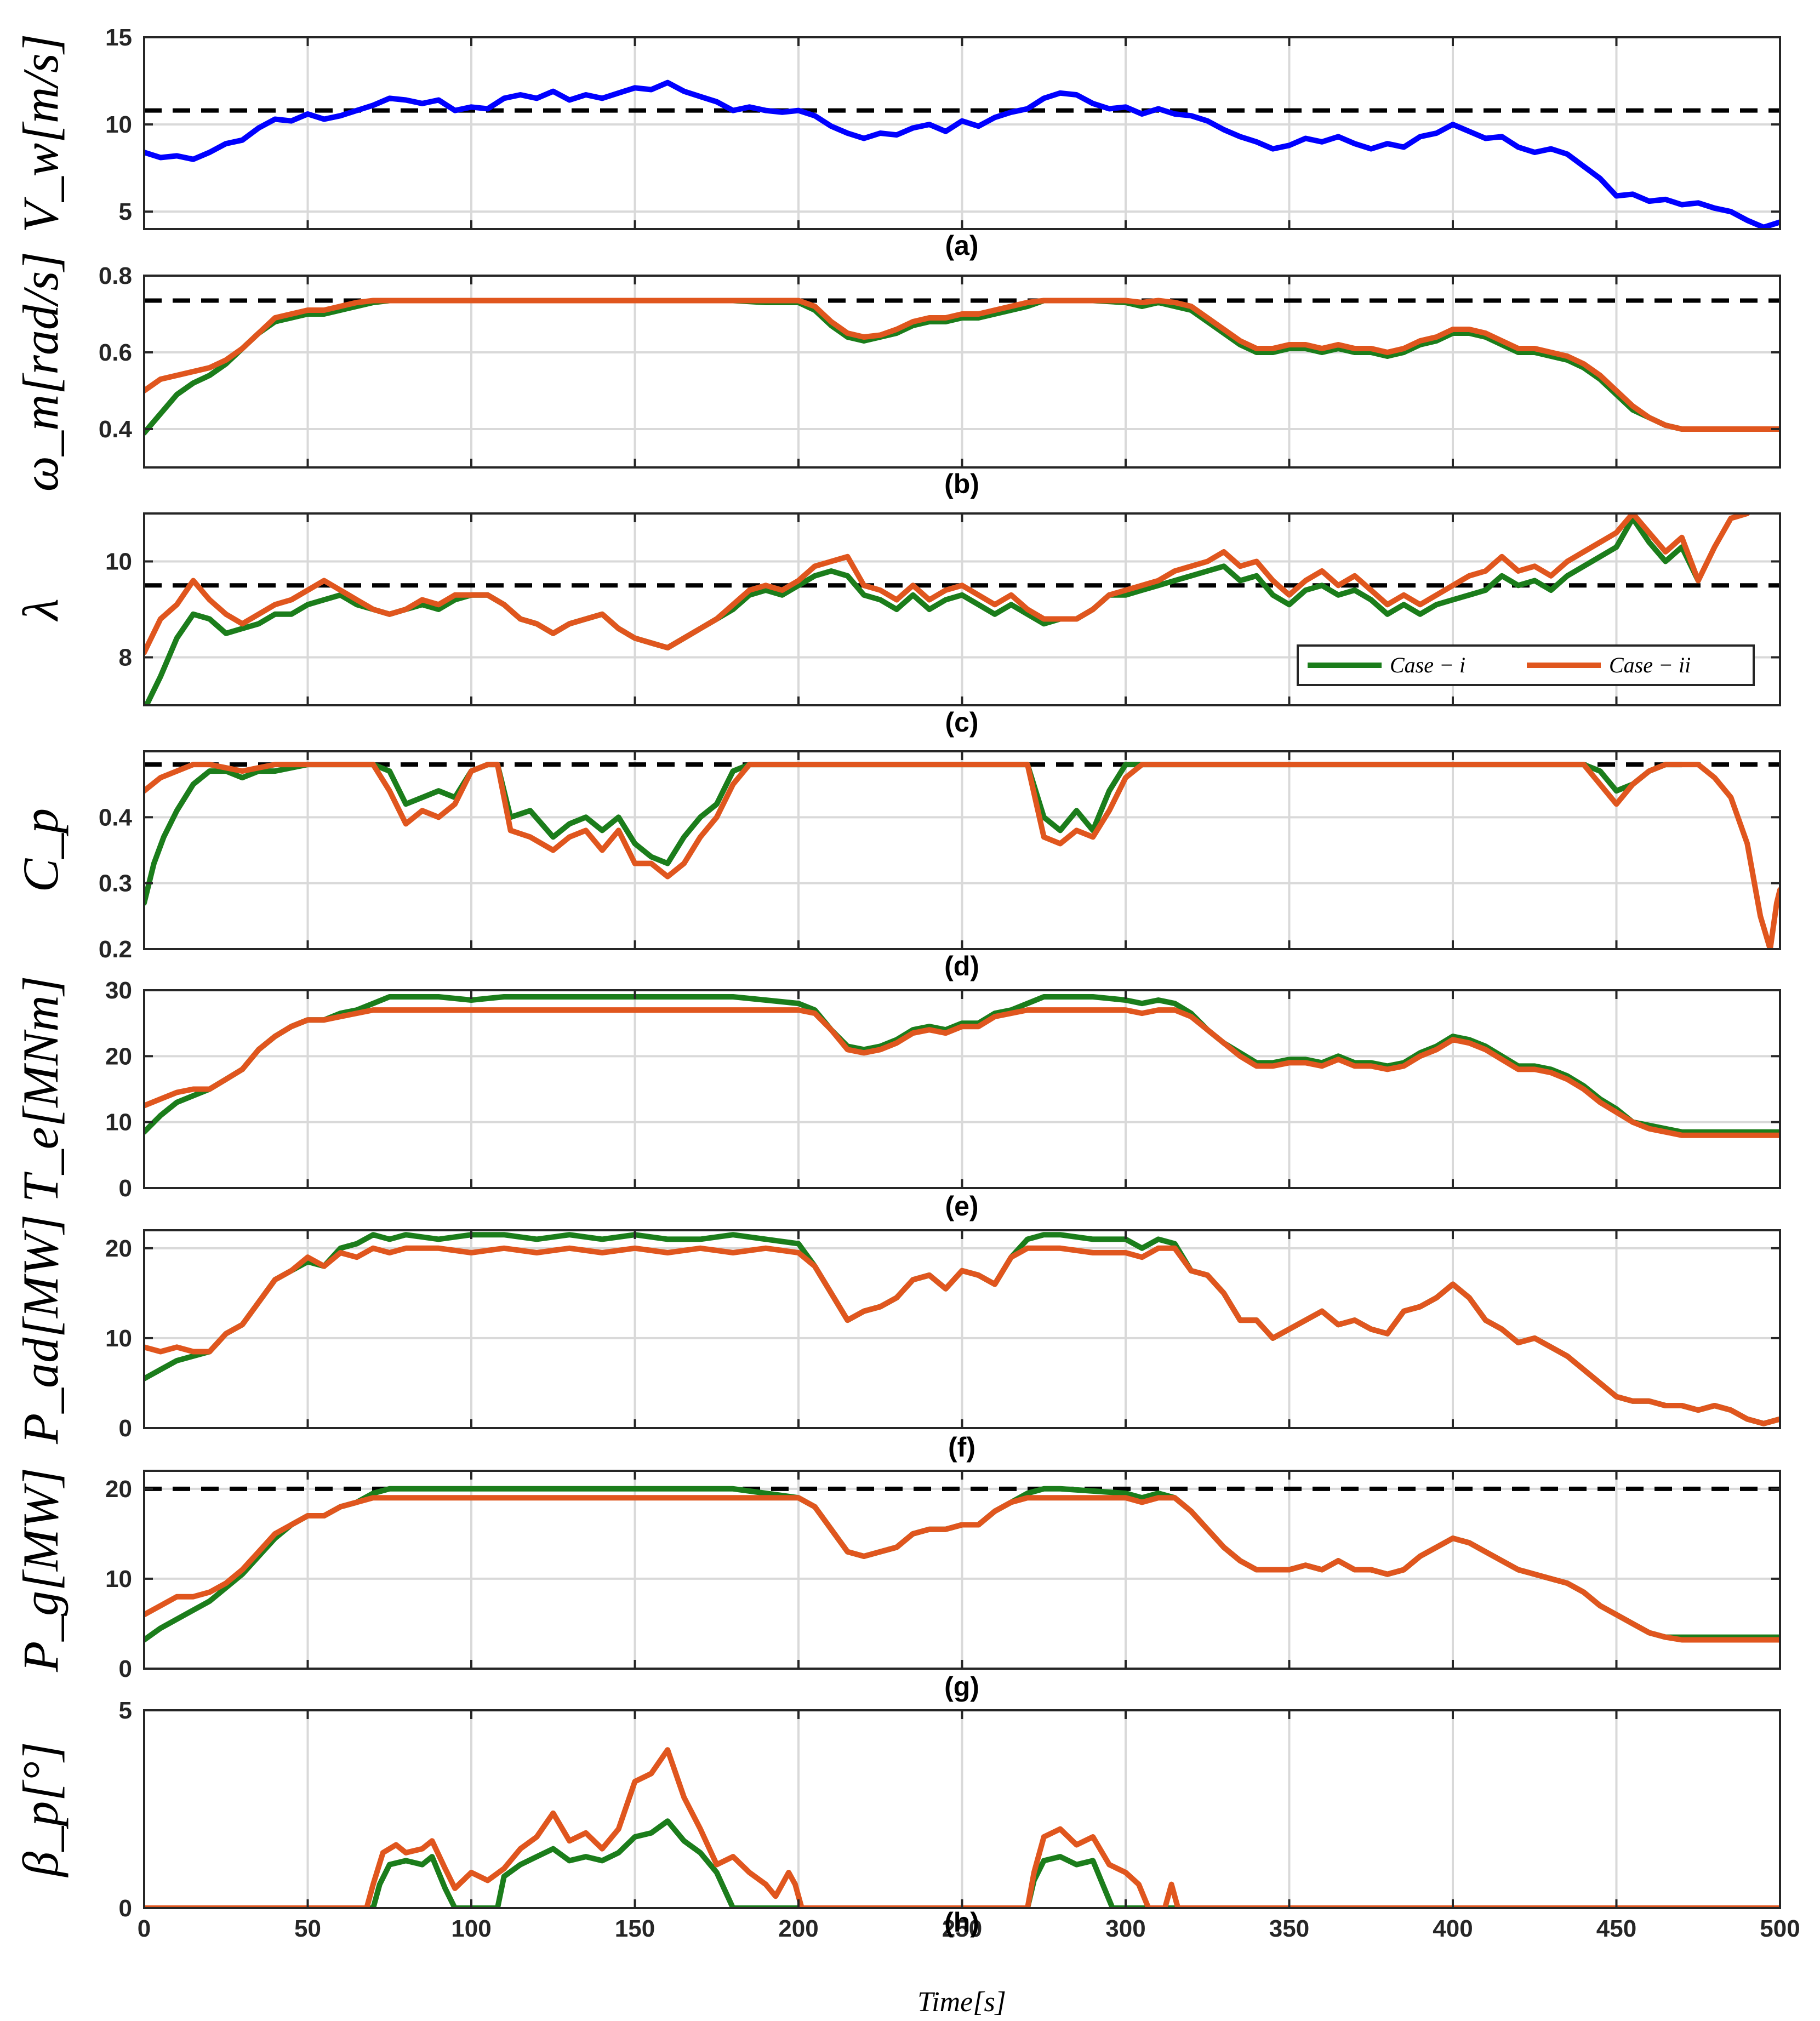 Image resolution: width=1820 pixels, height=2021 pixels. I want to click on legend-box, so click(1526, 665).